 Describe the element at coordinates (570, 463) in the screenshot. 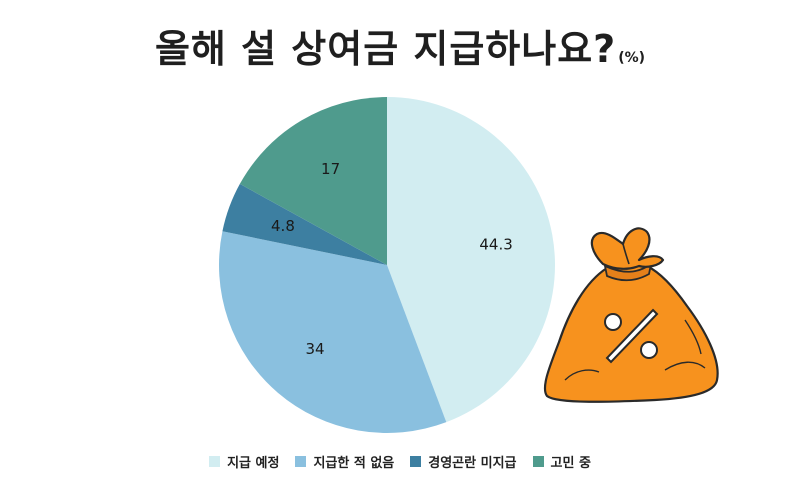

I see `legend-label: 고민 중` at that location.